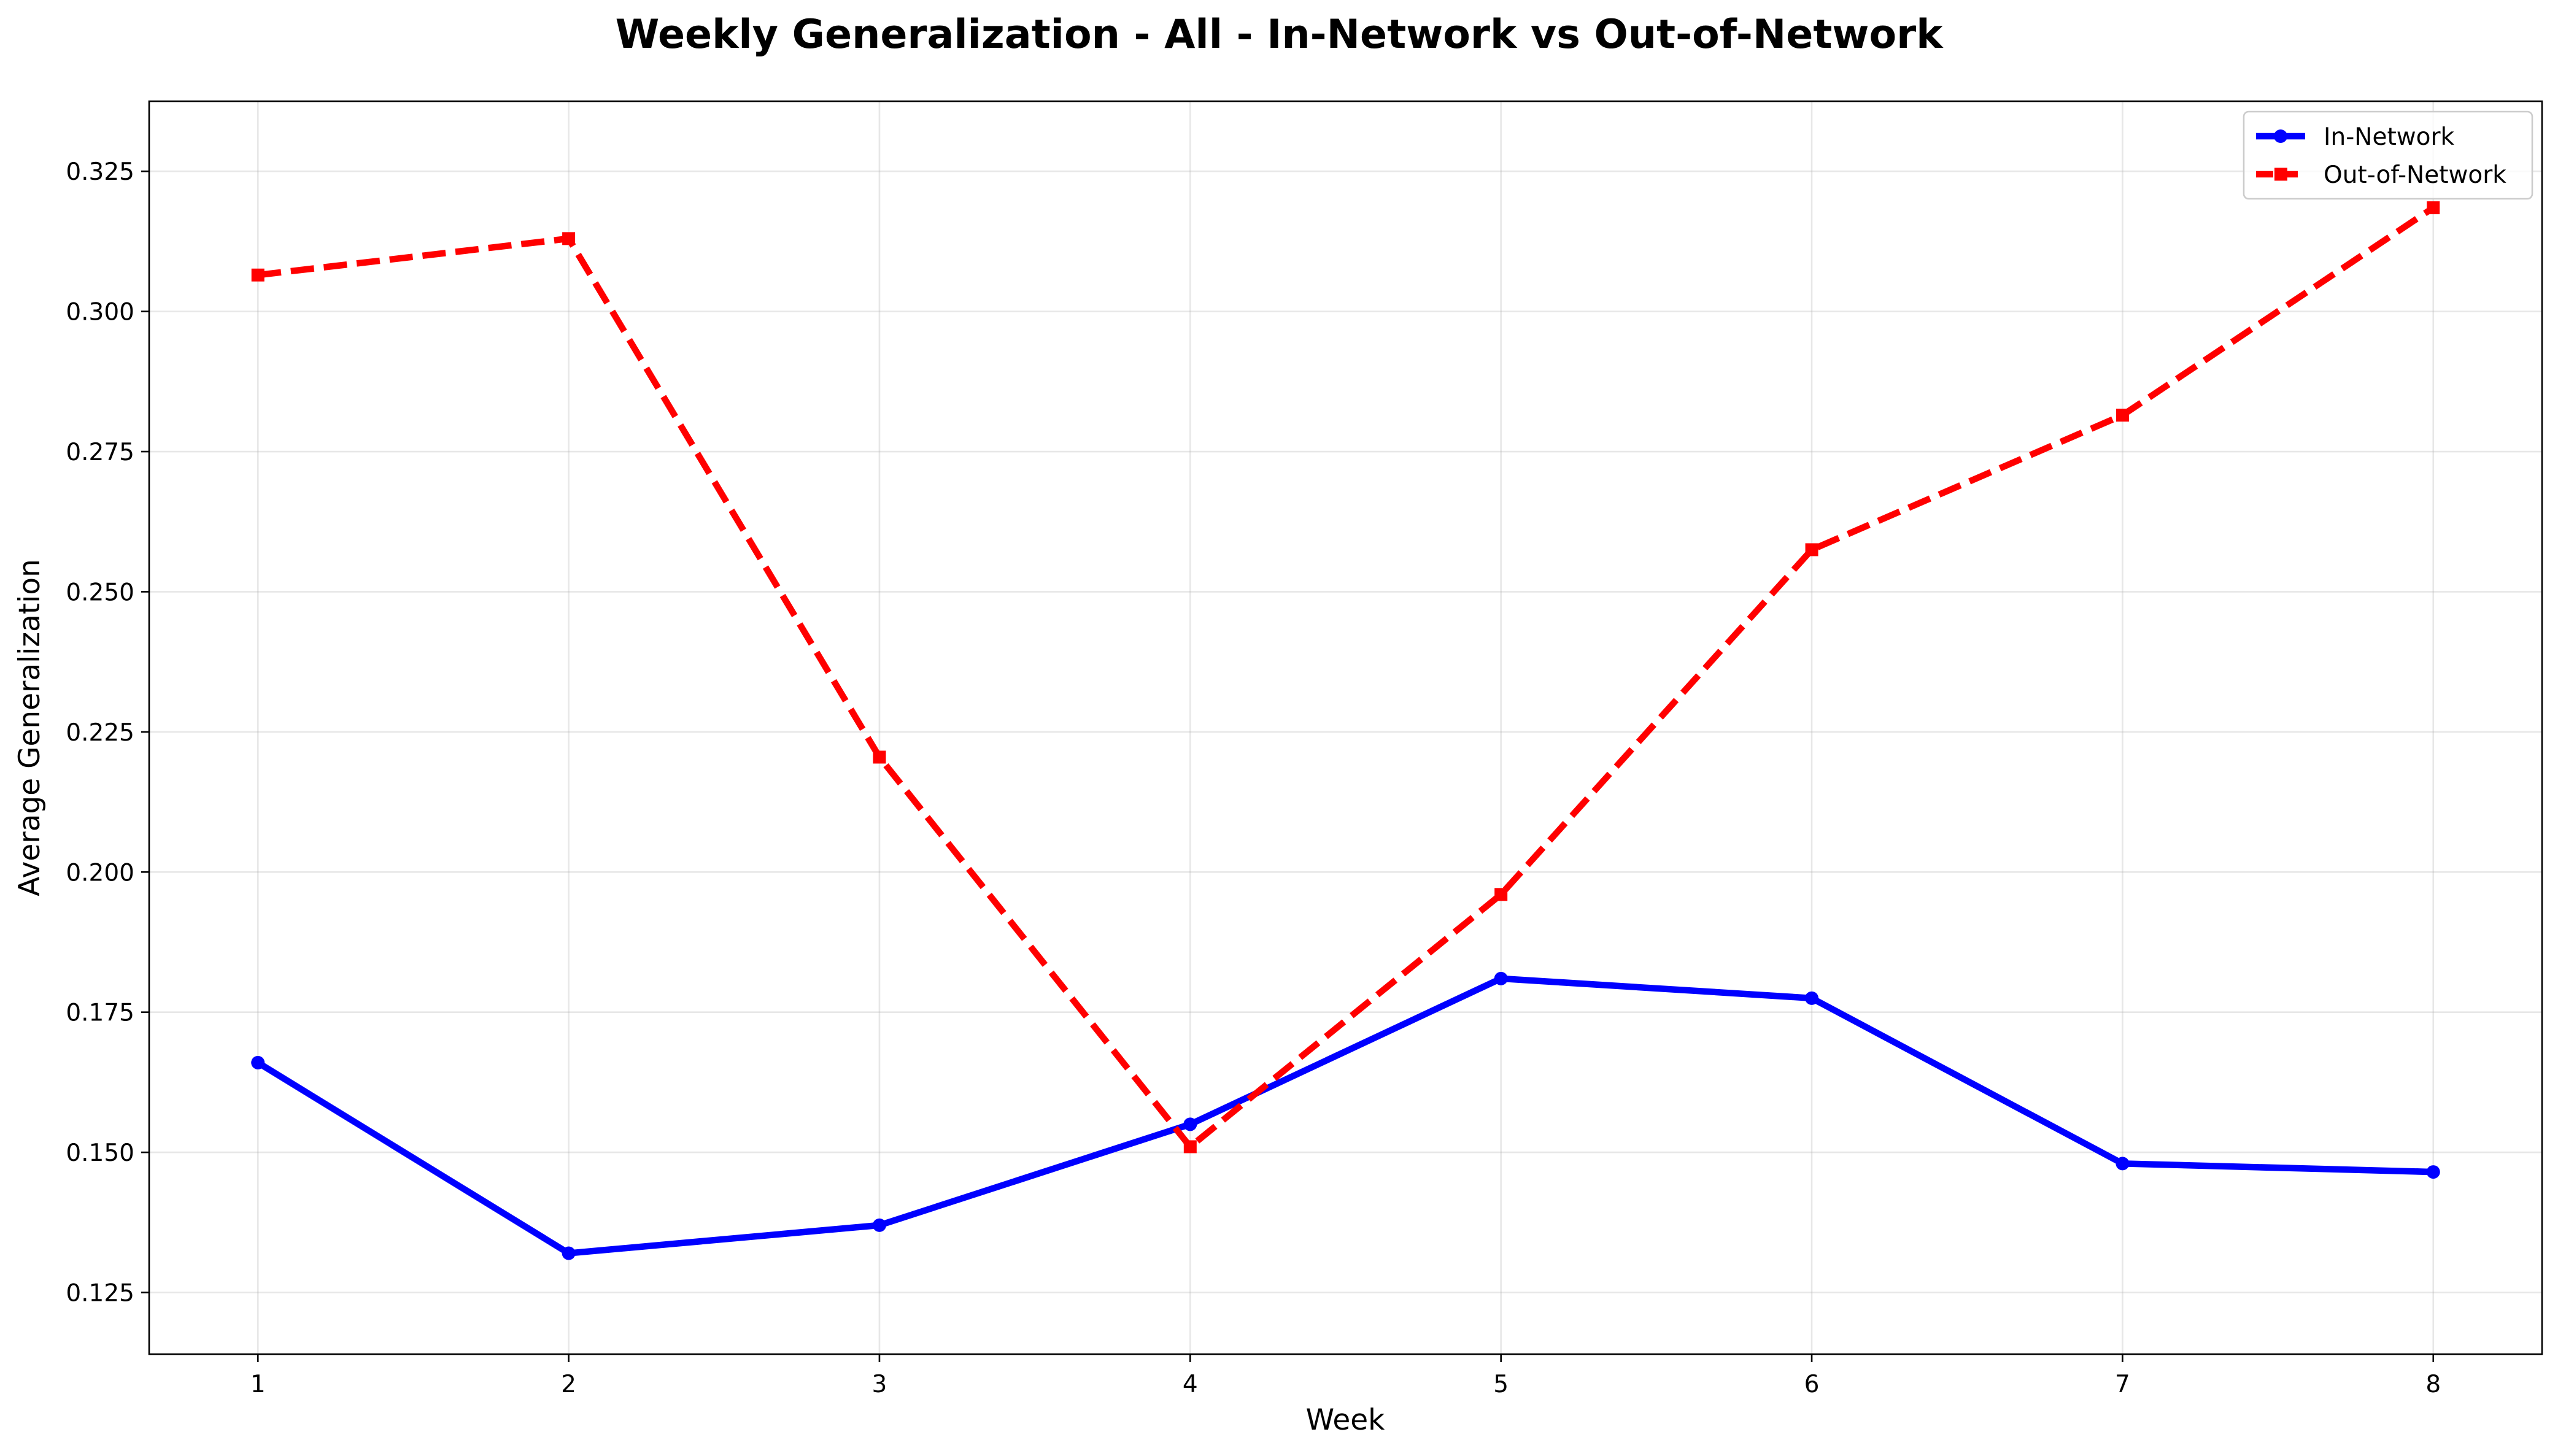 Image resolution: width=2558 pixels, height=1456 pixels. I want to click on y-tick-label: 0.275, so click(100, 452).